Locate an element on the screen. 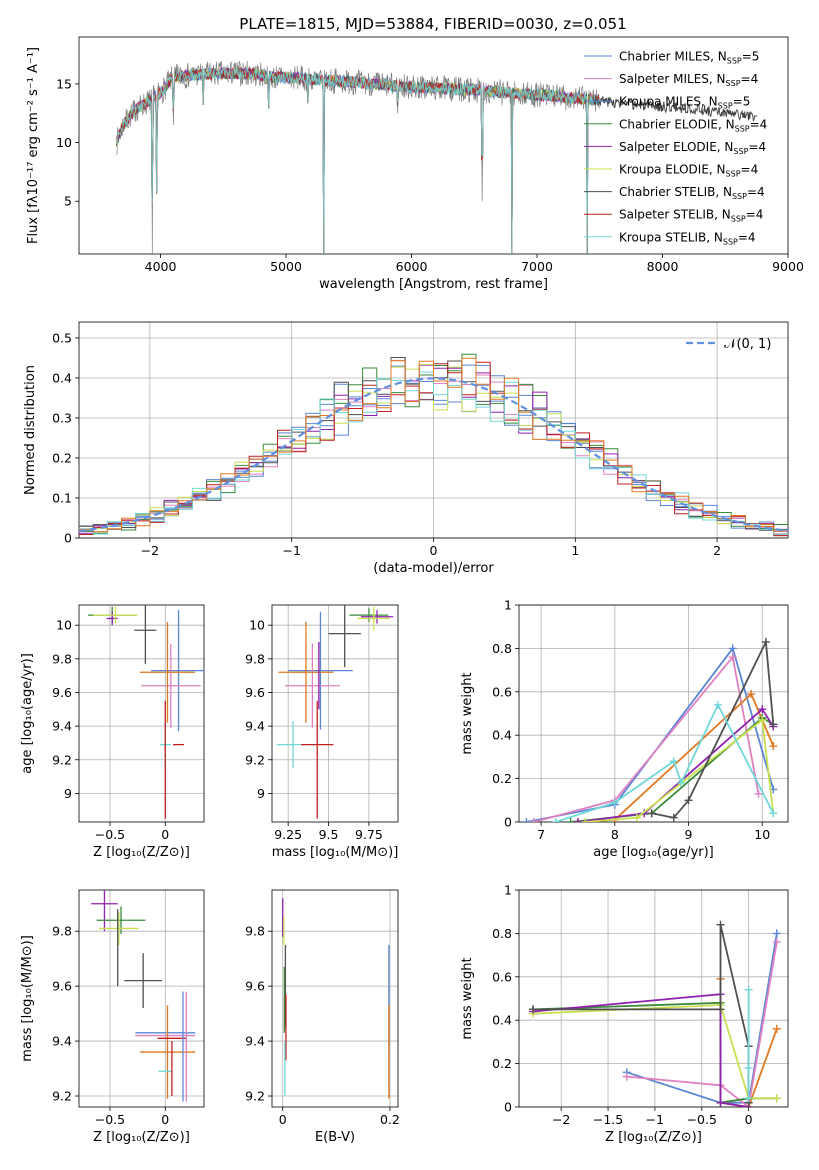 Image resolution: width=819 pixels, height=1170 pixels. legend-label: Chabrier STELIB, NSSP=4 is located at coordinates (692, 193).